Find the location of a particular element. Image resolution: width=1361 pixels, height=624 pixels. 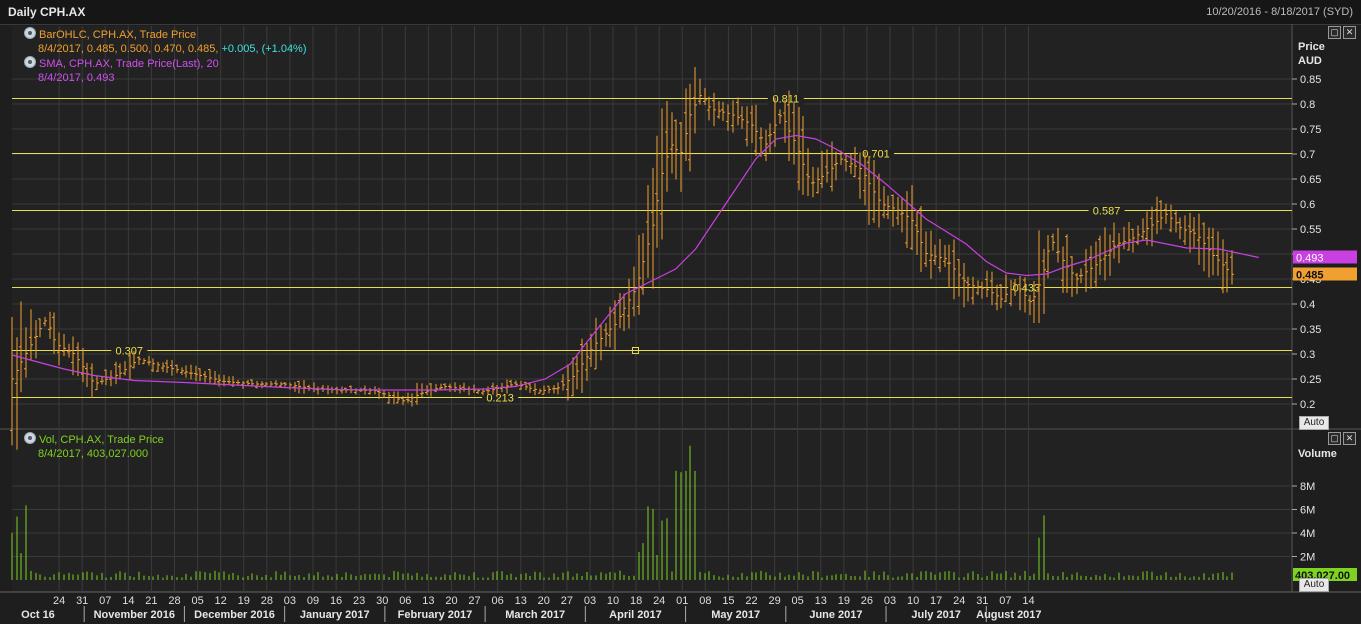

volume-auto-scale-button: Auto is located at coordinates (1314, 585).